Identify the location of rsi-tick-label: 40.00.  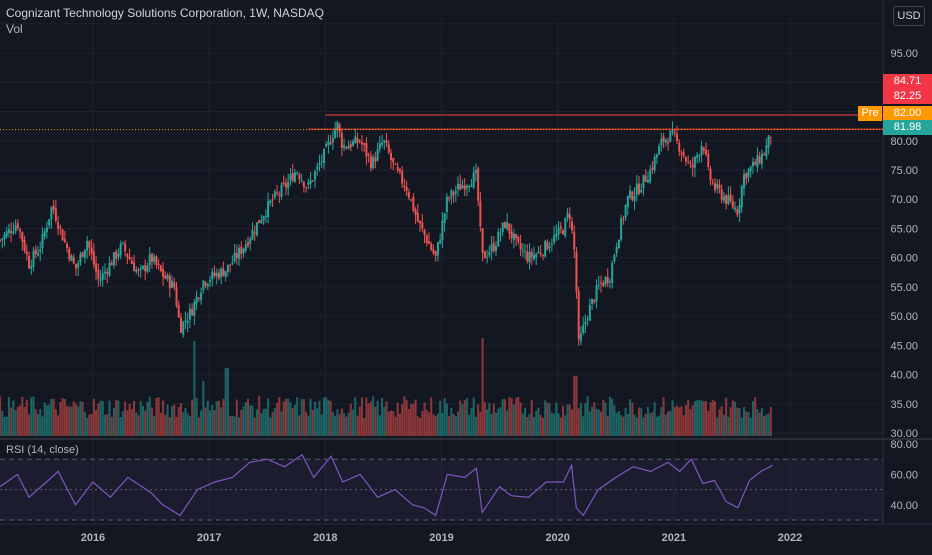
(904, 506).